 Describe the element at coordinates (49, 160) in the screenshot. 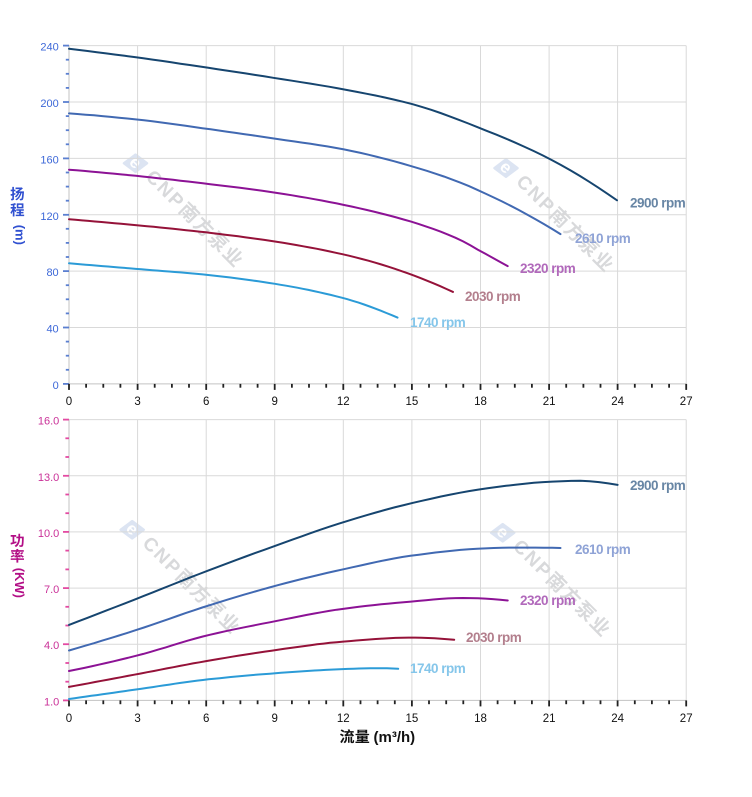

I see `svg-text: 160` at that location.